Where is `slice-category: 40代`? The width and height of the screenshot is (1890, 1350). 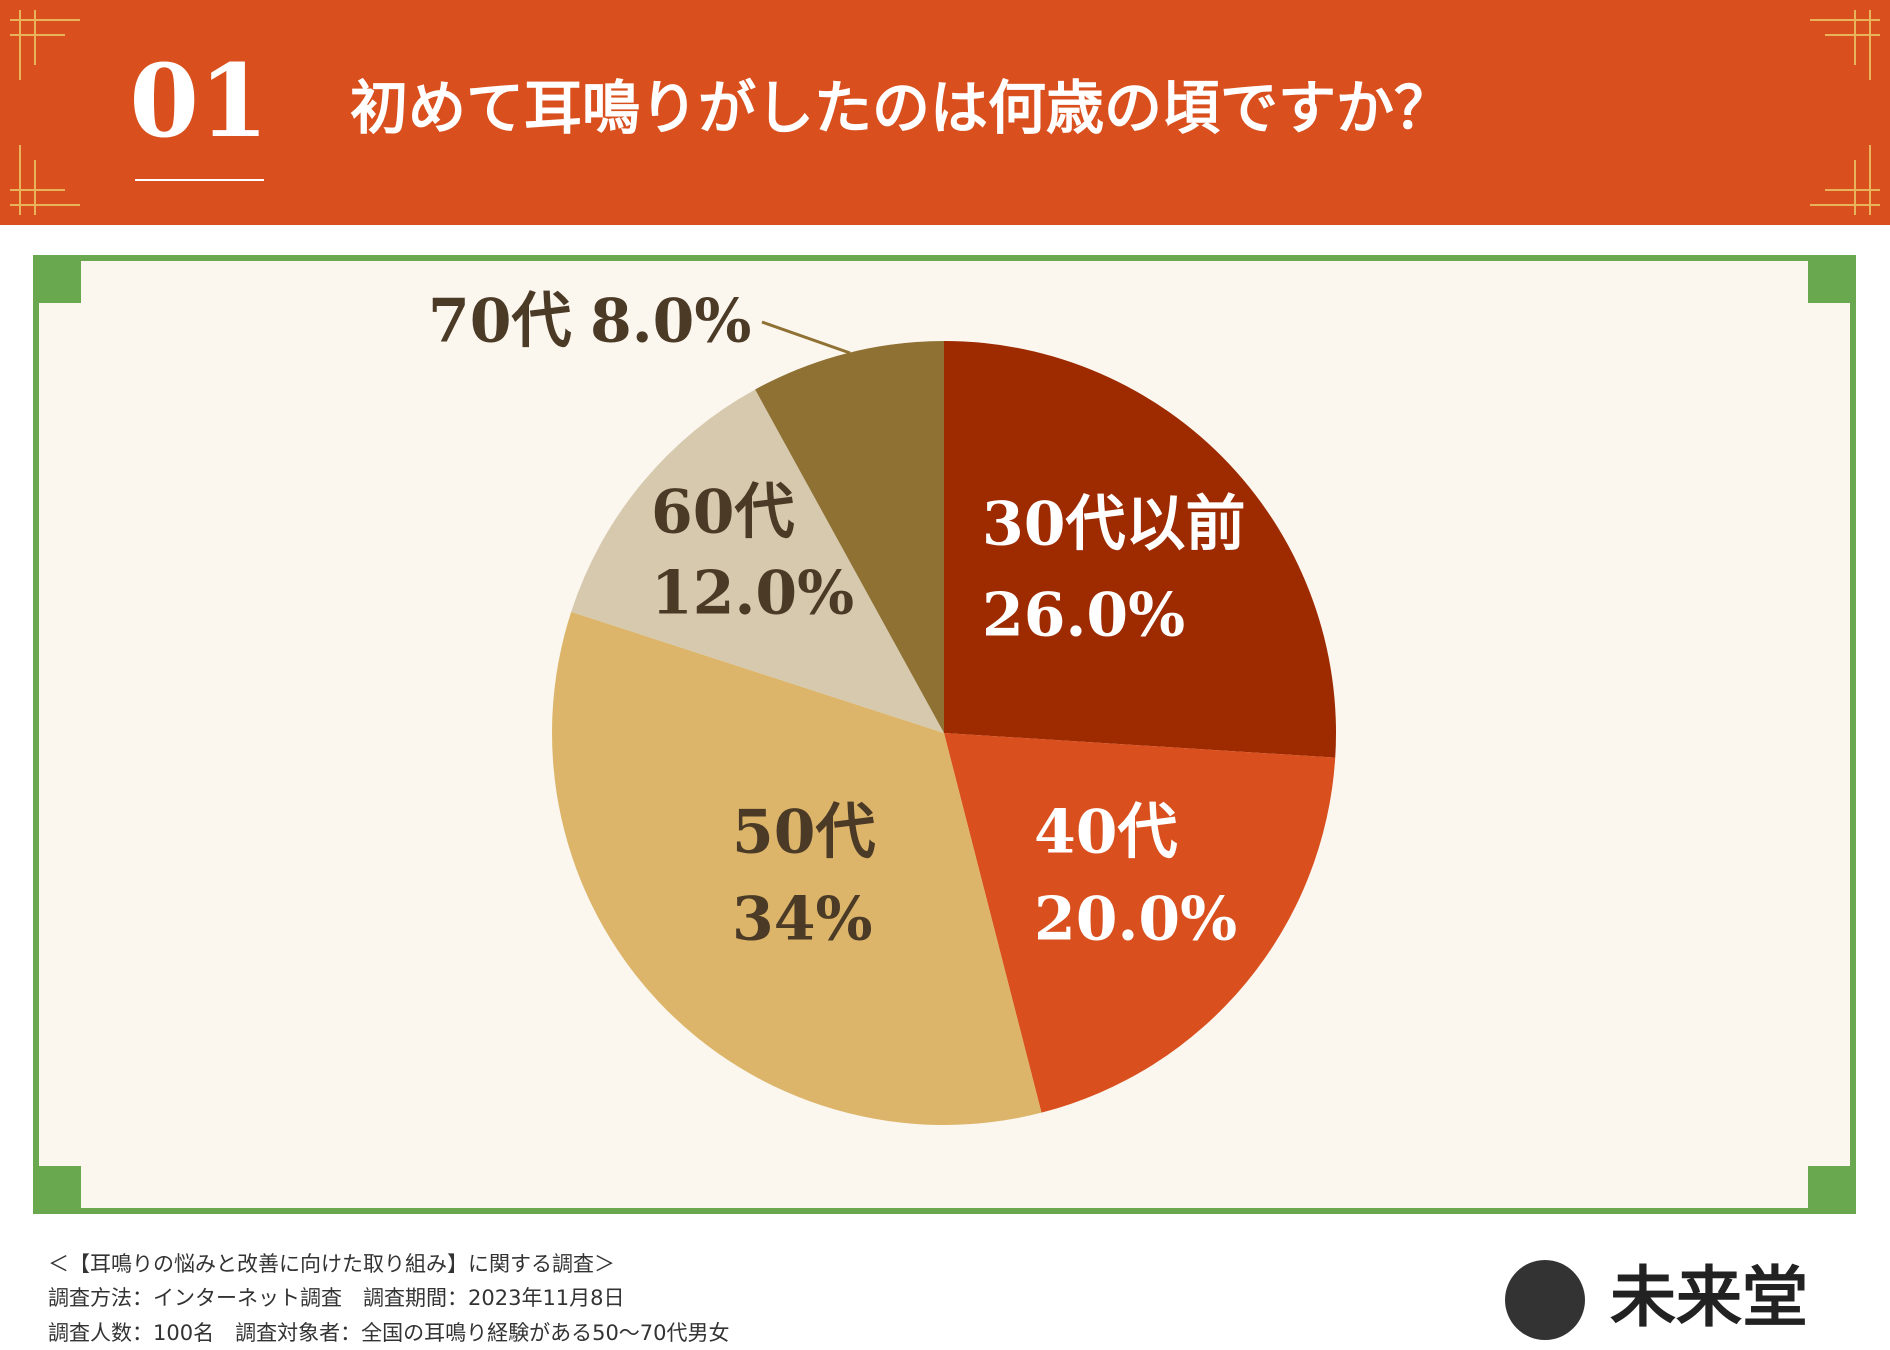 slice-category: 40代 is located at coordinates (1106, 833).